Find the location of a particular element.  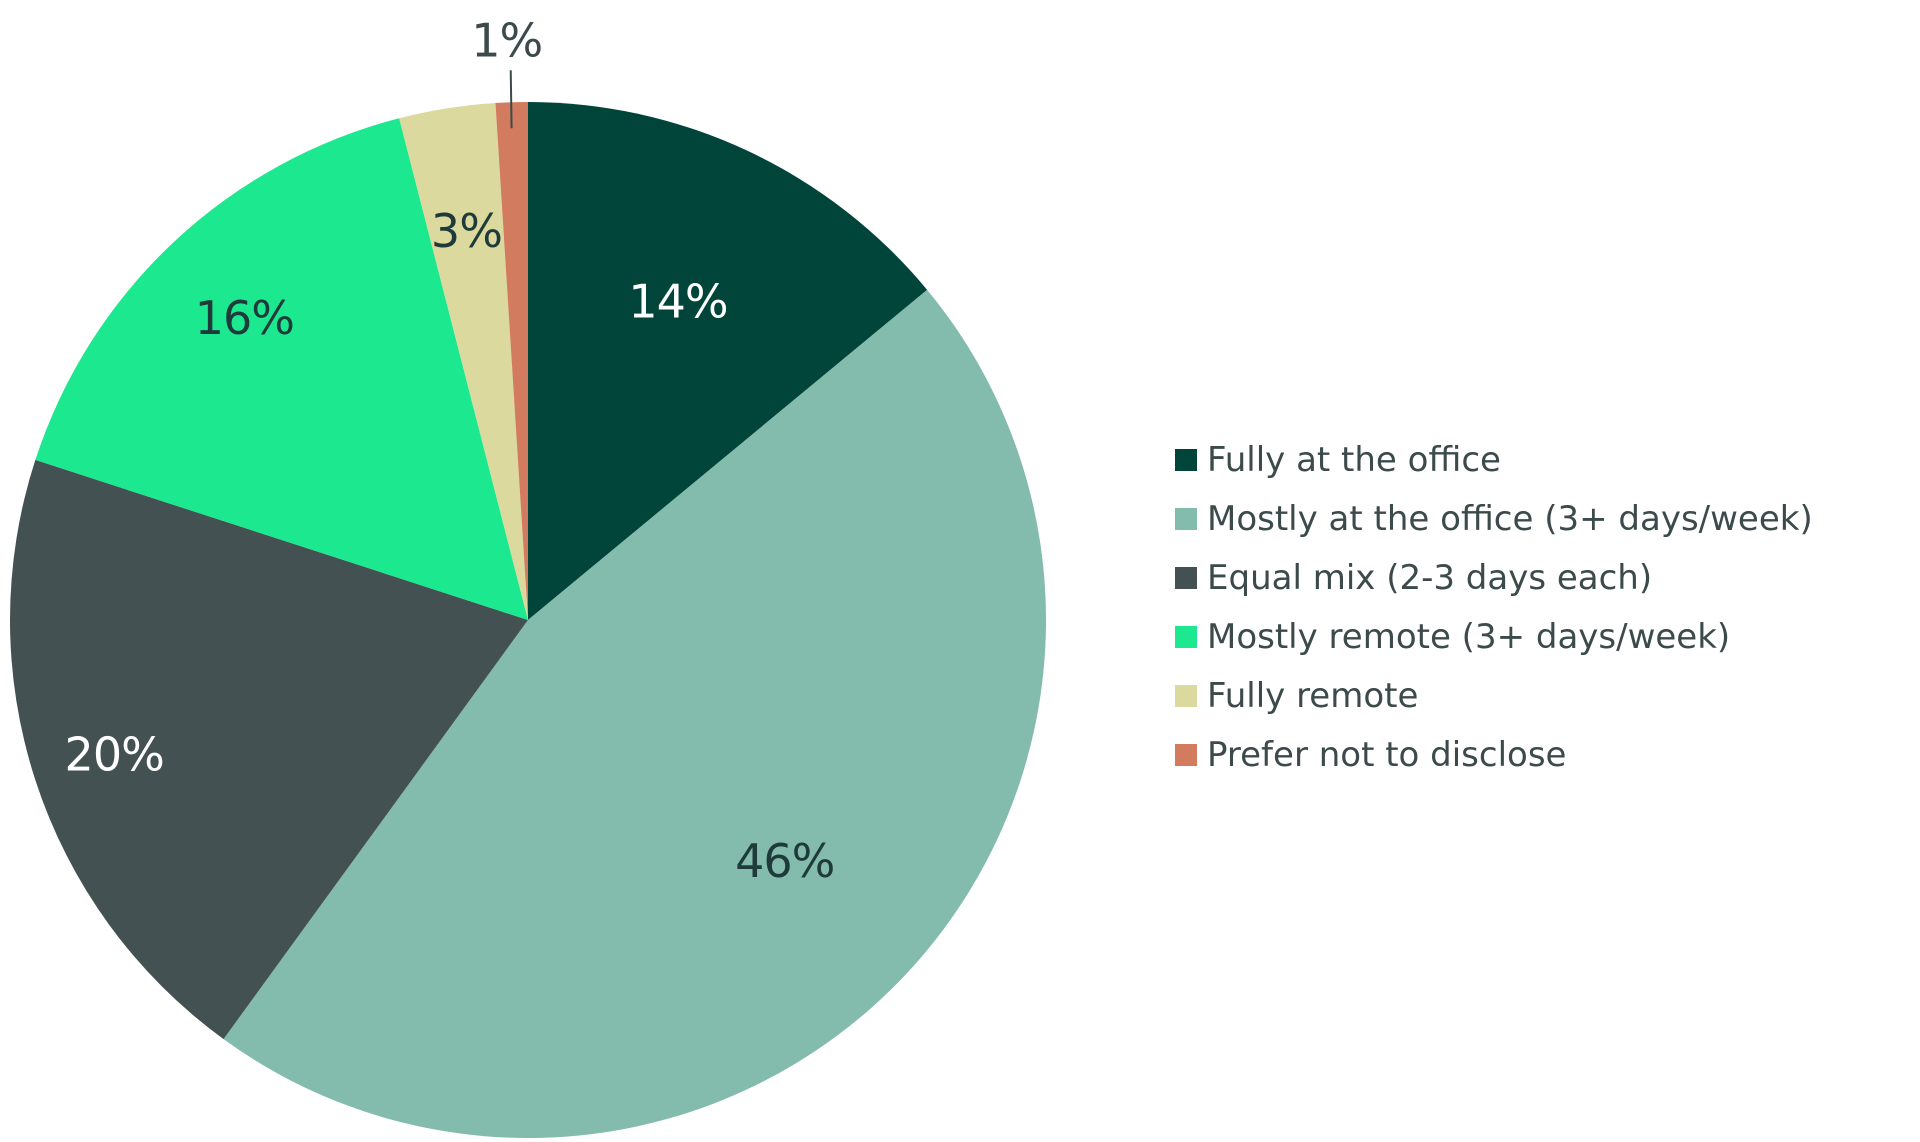

slice-value-label: 14% is located at coordinates (677, 301).